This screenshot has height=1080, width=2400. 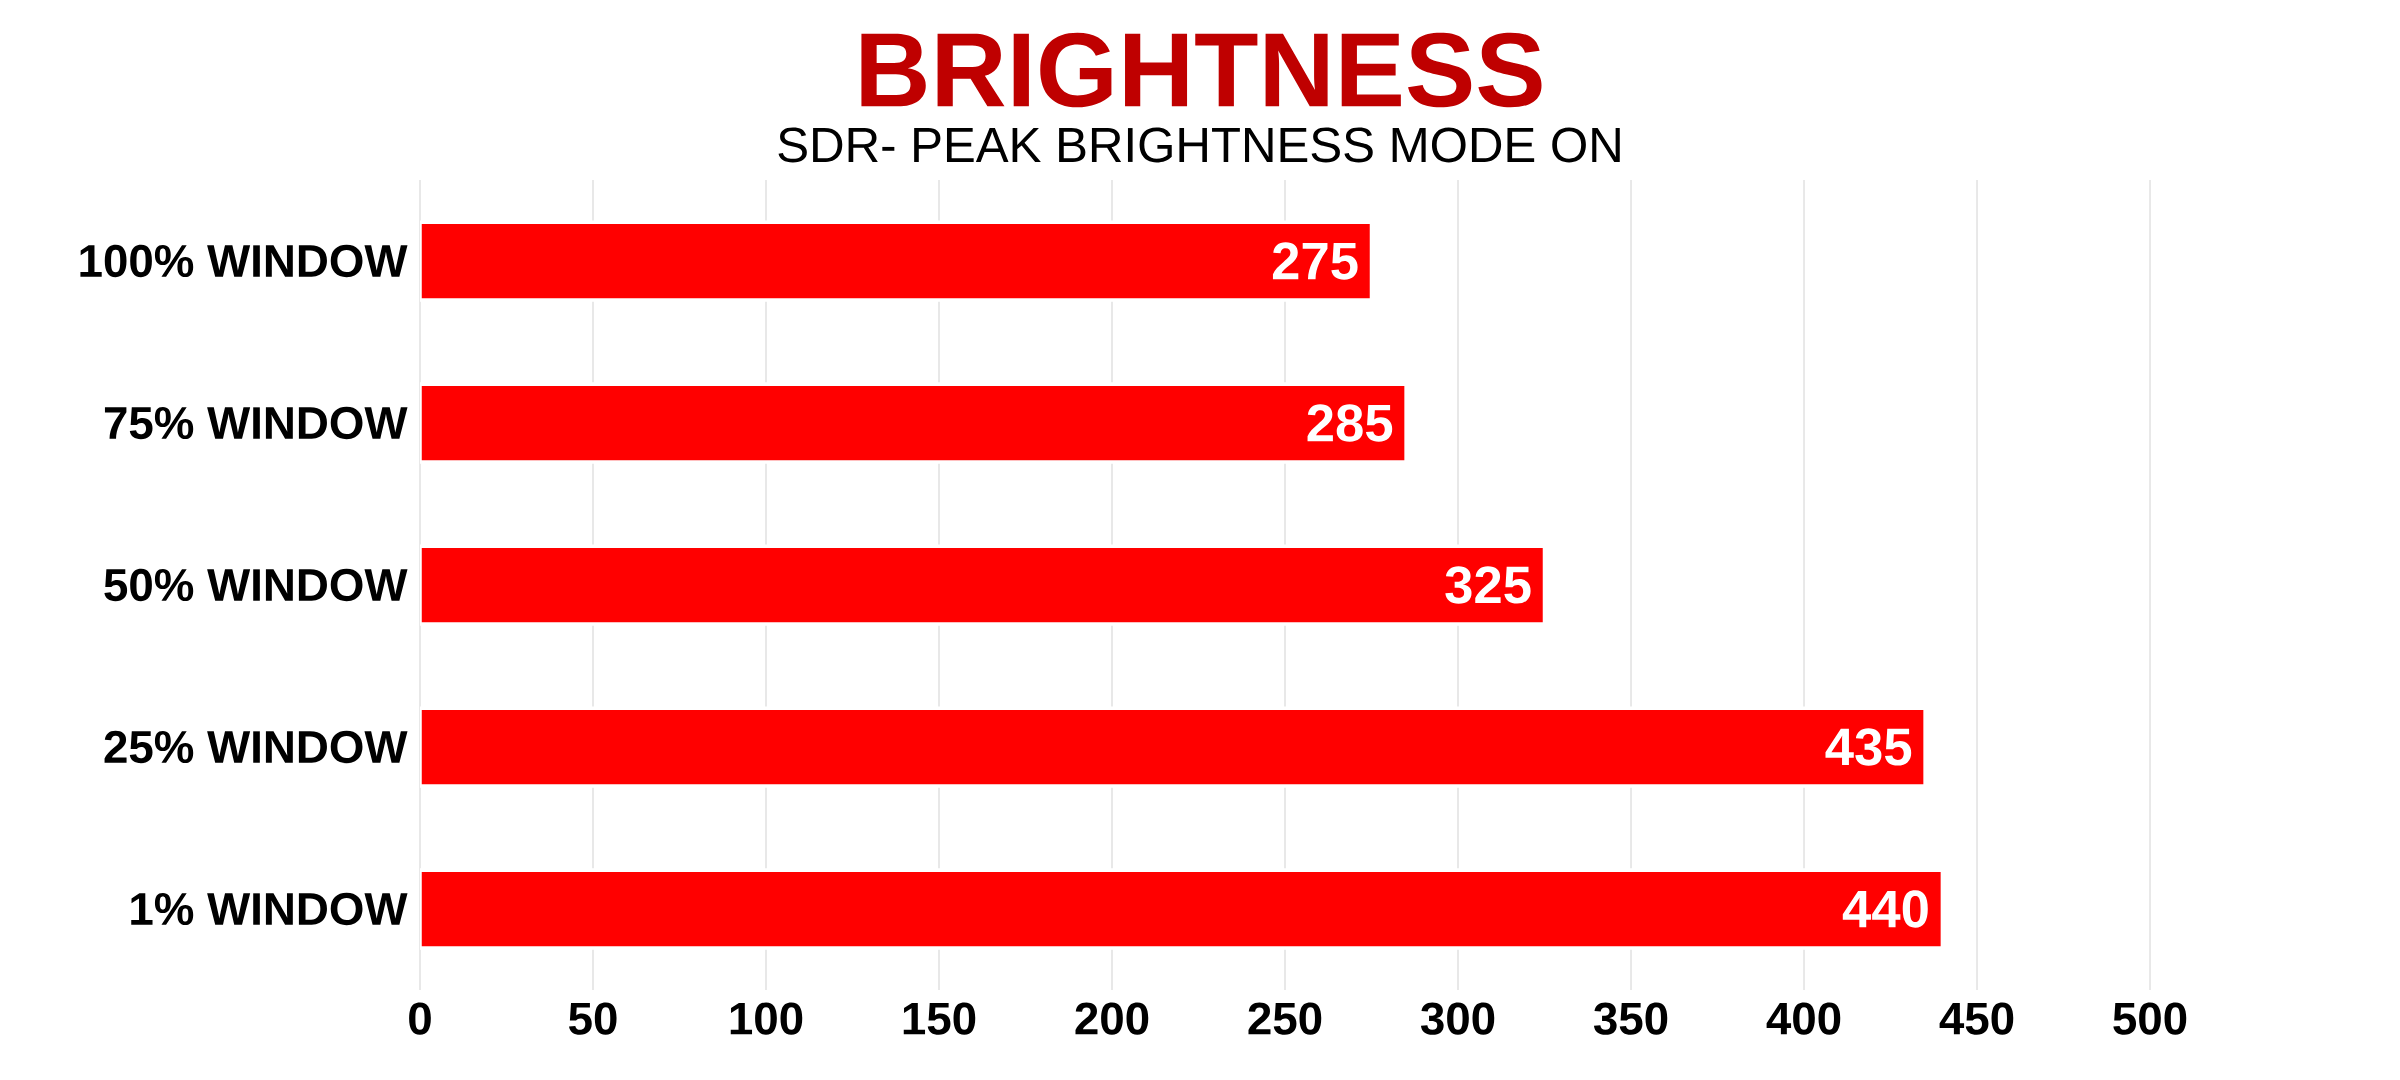 What do you see at coordinates (1488, 585) in the screenshot?
I see `data-label: 325` at bounding box center [1488, 585].